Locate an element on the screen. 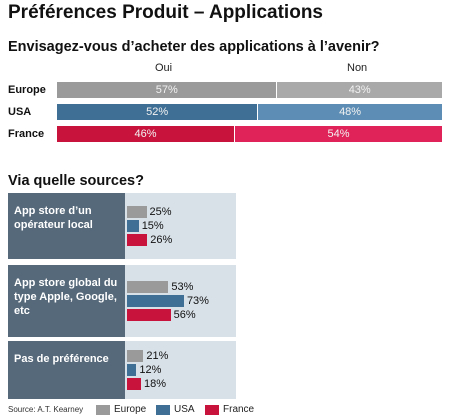 This screenshot has width=450, height=419. bar-france-oui: 46% is located at coordinates (146, 134).